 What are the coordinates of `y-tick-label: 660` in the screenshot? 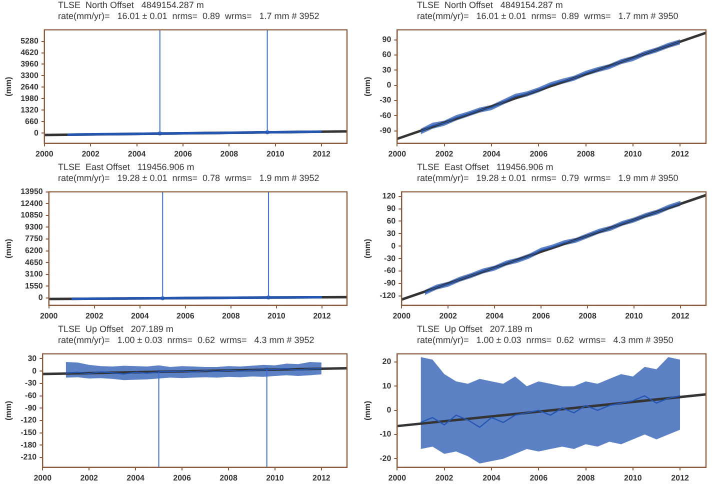 It's located at (32, 121).